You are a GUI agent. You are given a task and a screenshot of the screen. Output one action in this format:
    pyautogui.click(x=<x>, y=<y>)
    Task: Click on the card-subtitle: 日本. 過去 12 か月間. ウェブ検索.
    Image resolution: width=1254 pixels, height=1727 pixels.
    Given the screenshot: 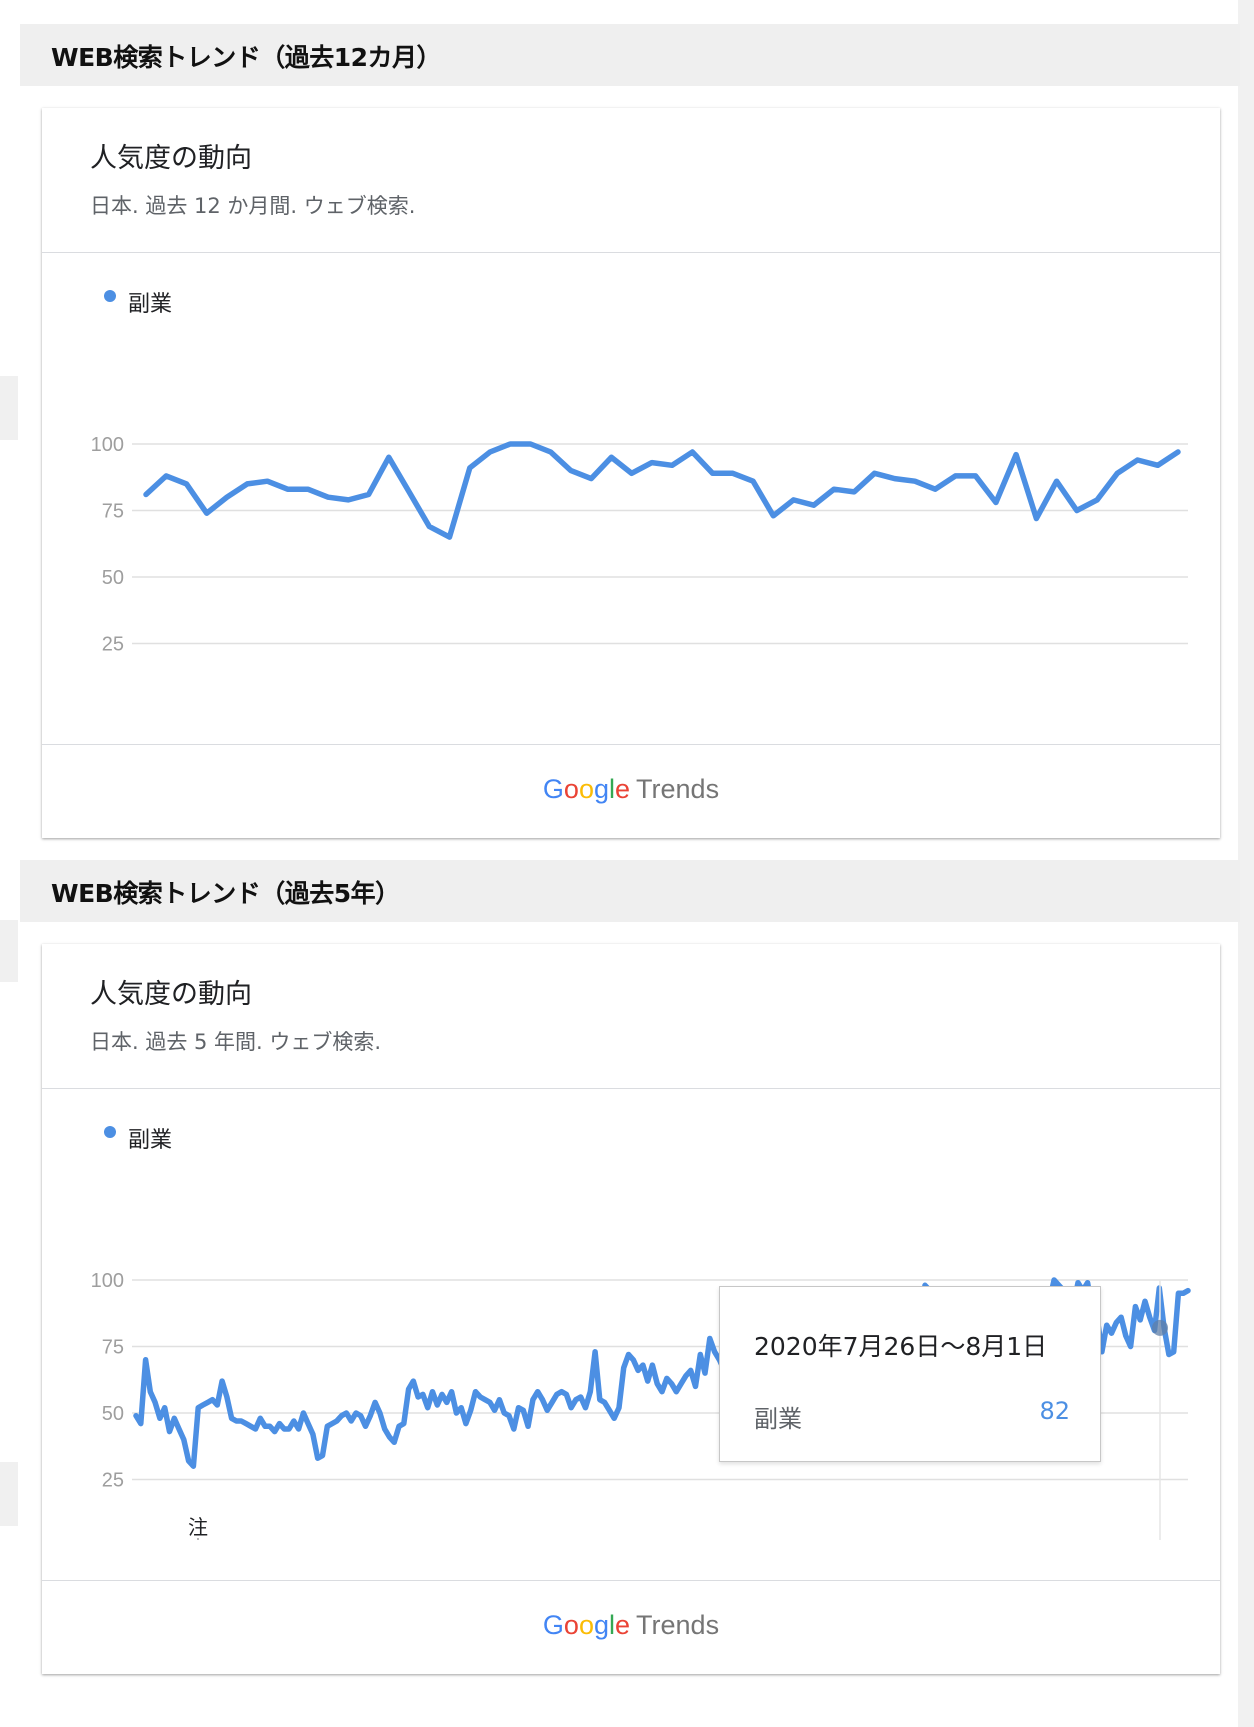 What is the action you would take?
    pyautogui.click(x=253, y=206)
    